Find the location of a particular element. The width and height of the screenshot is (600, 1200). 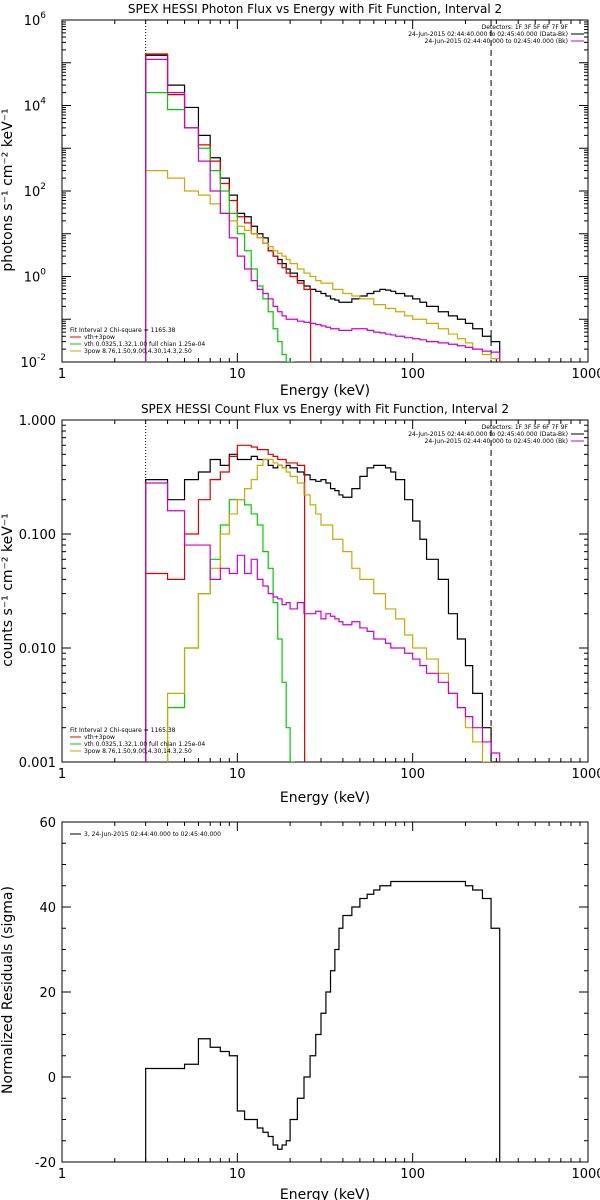

y-tick-label: 60 is located at coordinates (47, 823).